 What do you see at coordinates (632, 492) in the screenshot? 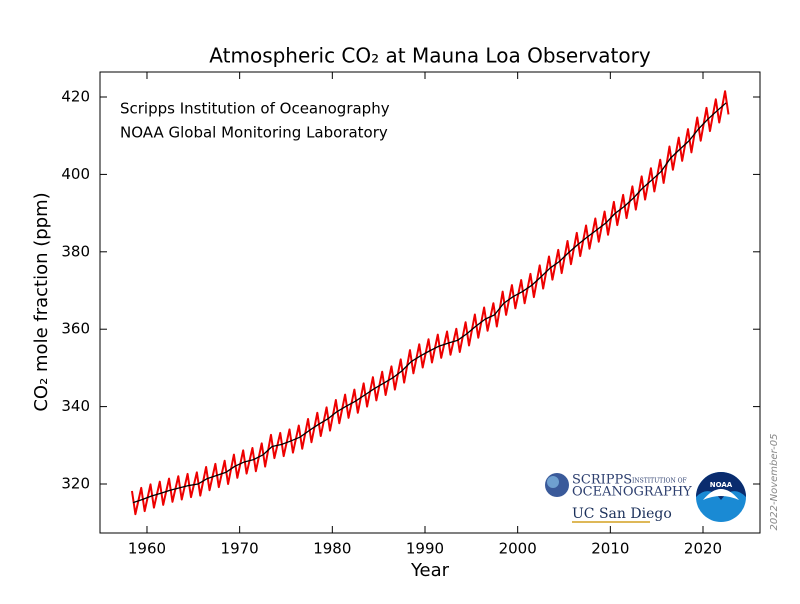
I see `logo-text: OCEANOGRAPHY` at bounding box center [632, 492].